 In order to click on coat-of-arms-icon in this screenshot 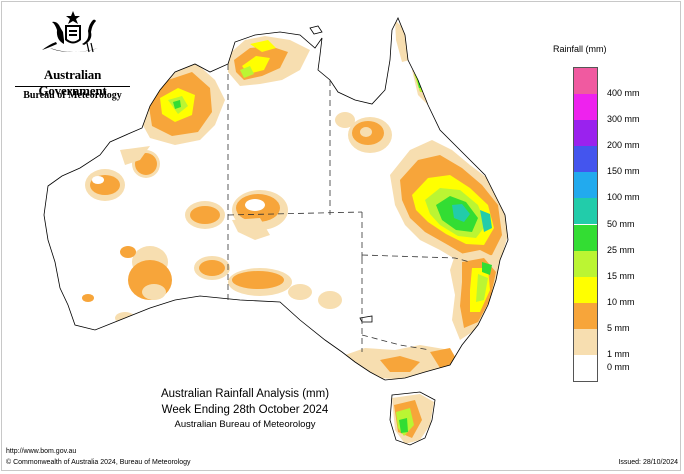, I will do `click(70, 32)`.